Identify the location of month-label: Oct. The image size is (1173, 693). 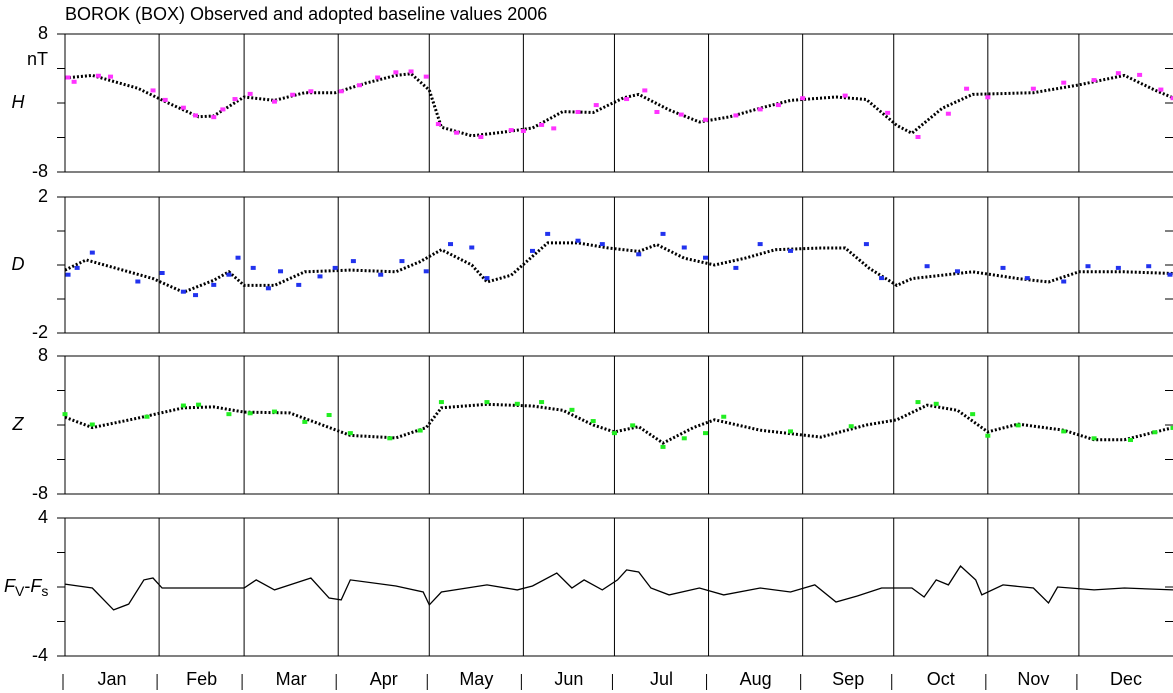
(941, 679).